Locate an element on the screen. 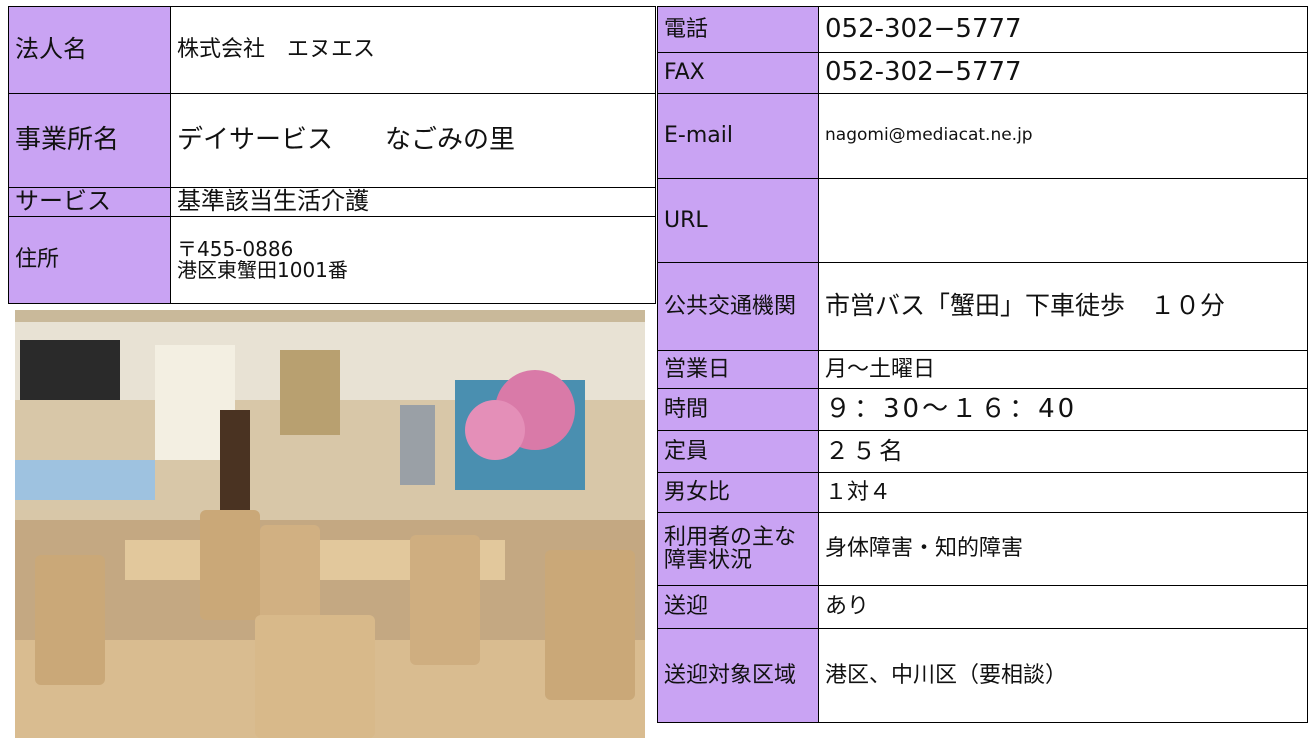  label-cell: 利用者の主な障害状況 is located at coordinates (738, 549).